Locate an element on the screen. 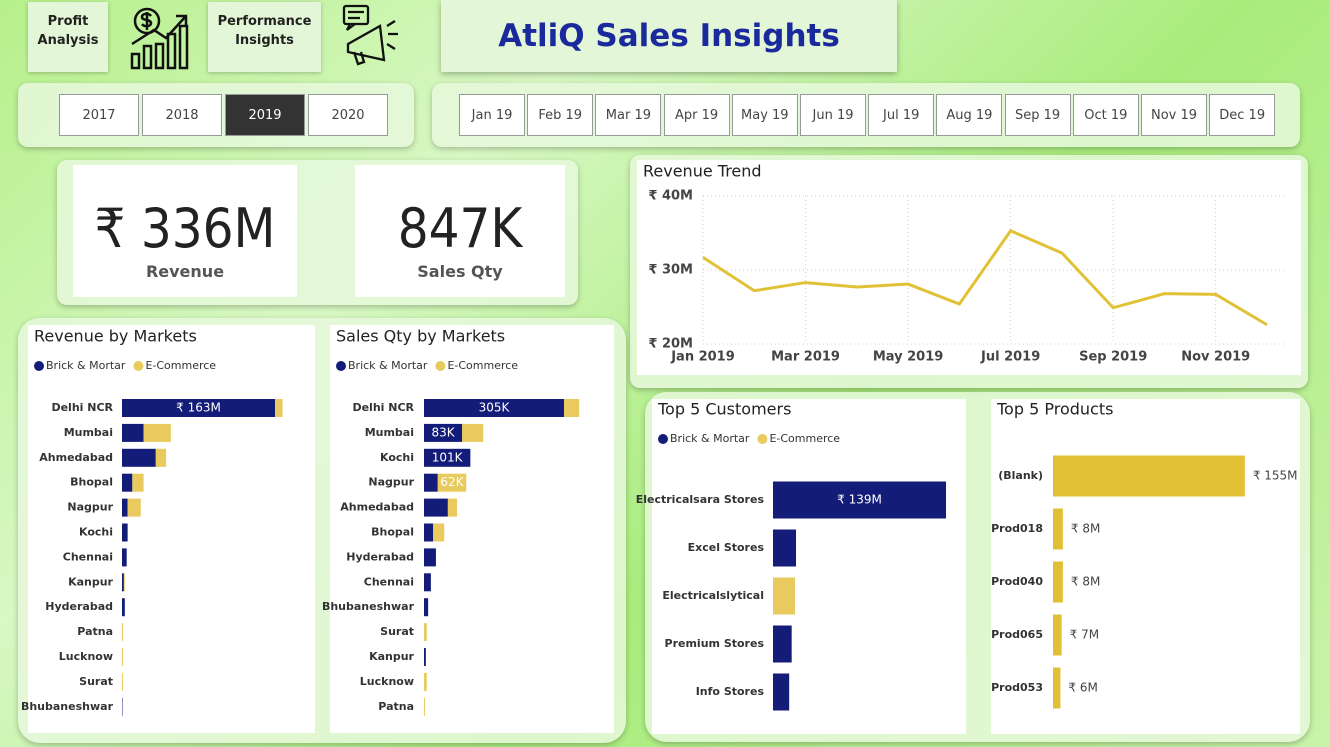 This screenshot has height=747, width=1330. slicer-option: Apr 19 is located at coordinates (696, 115).